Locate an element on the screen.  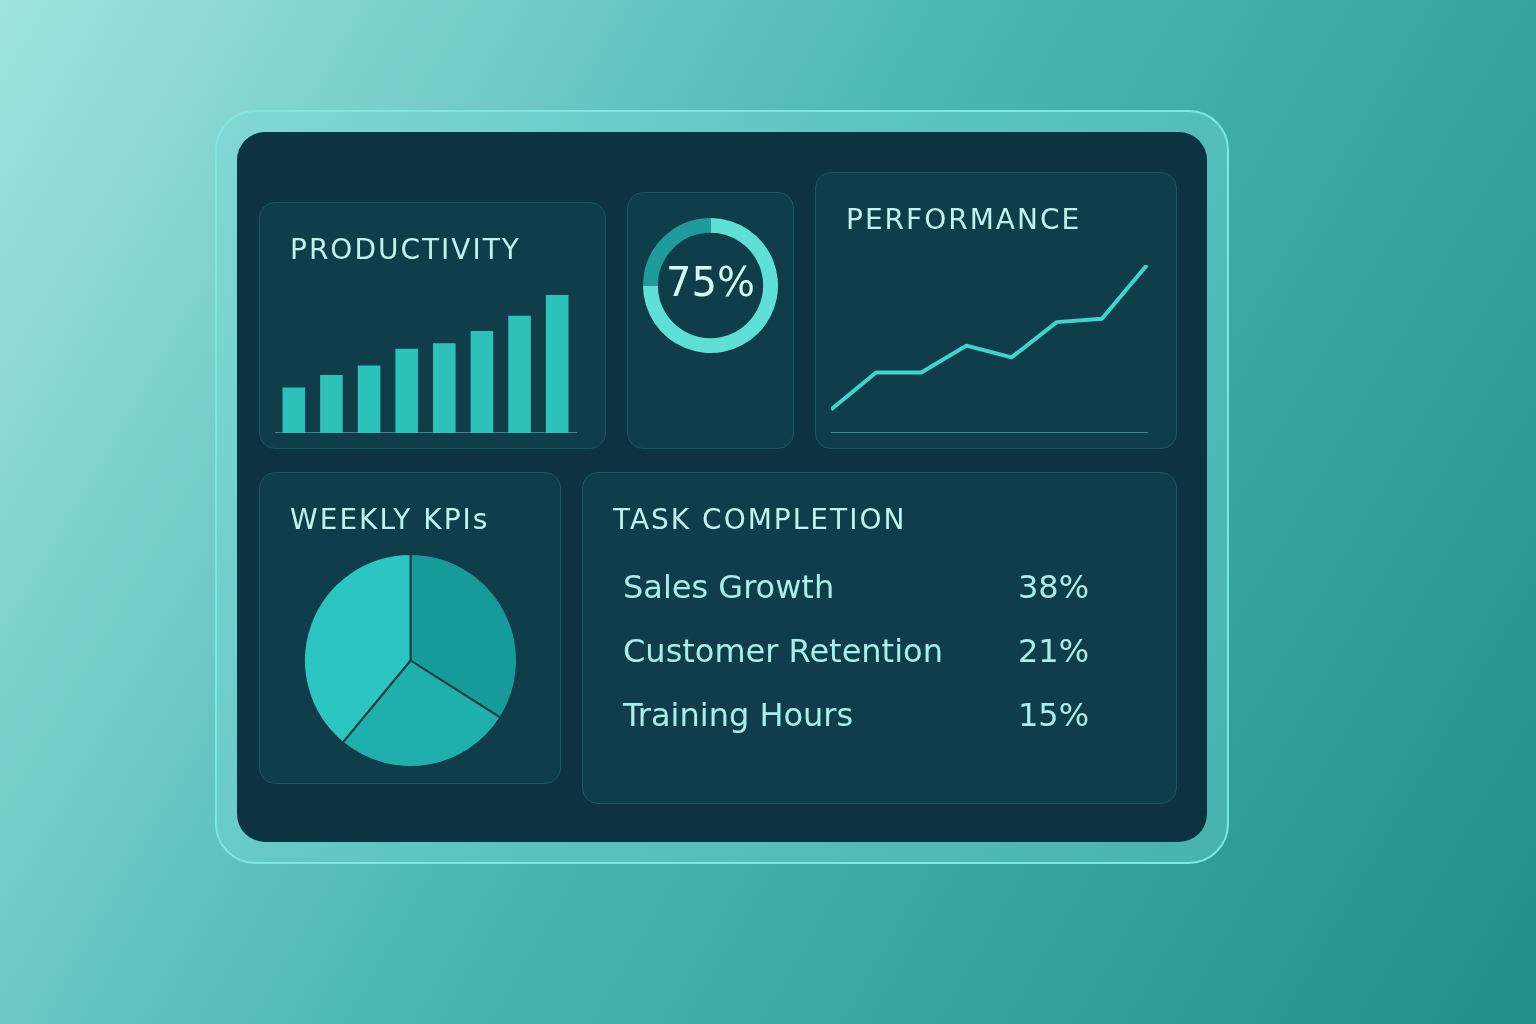
text: 15% is located at coordinates (1054, 715).